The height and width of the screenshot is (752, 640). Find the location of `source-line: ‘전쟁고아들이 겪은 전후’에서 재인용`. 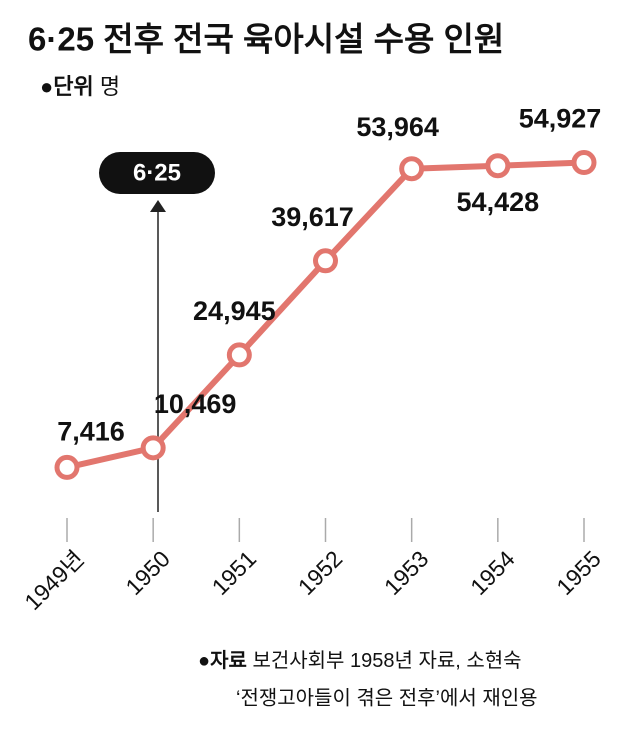

source-line: ‘전쟁고아들이 겪은 전후’에서 재인용 is located at coordinates (387, 697).